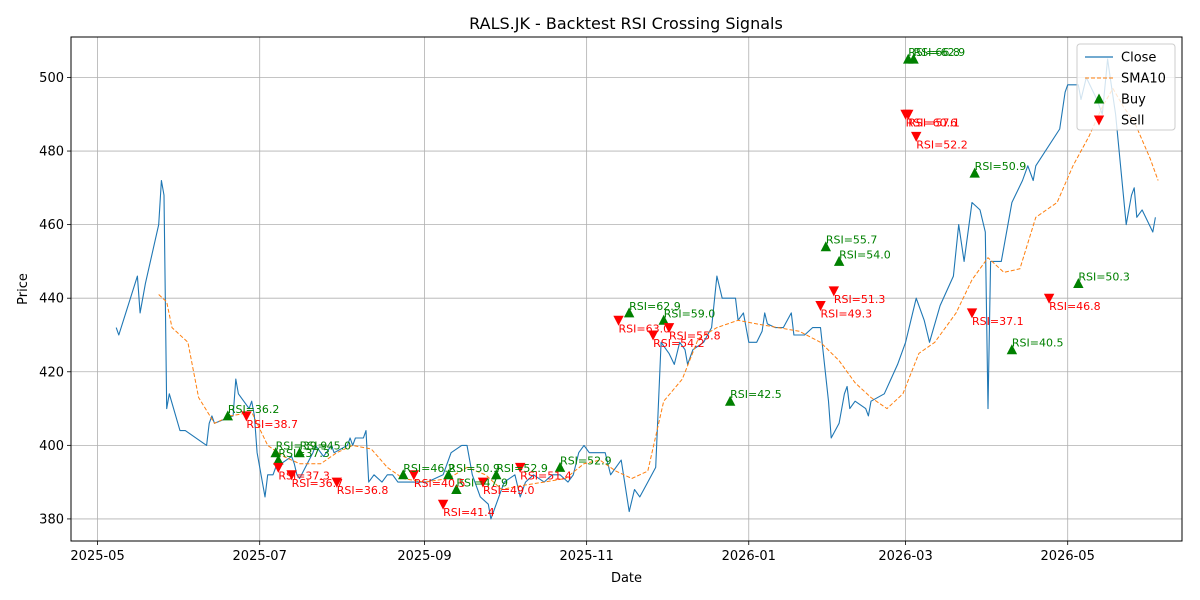  I want to click on sell-rsi-label: RSI=63.0, so click(645, 328).